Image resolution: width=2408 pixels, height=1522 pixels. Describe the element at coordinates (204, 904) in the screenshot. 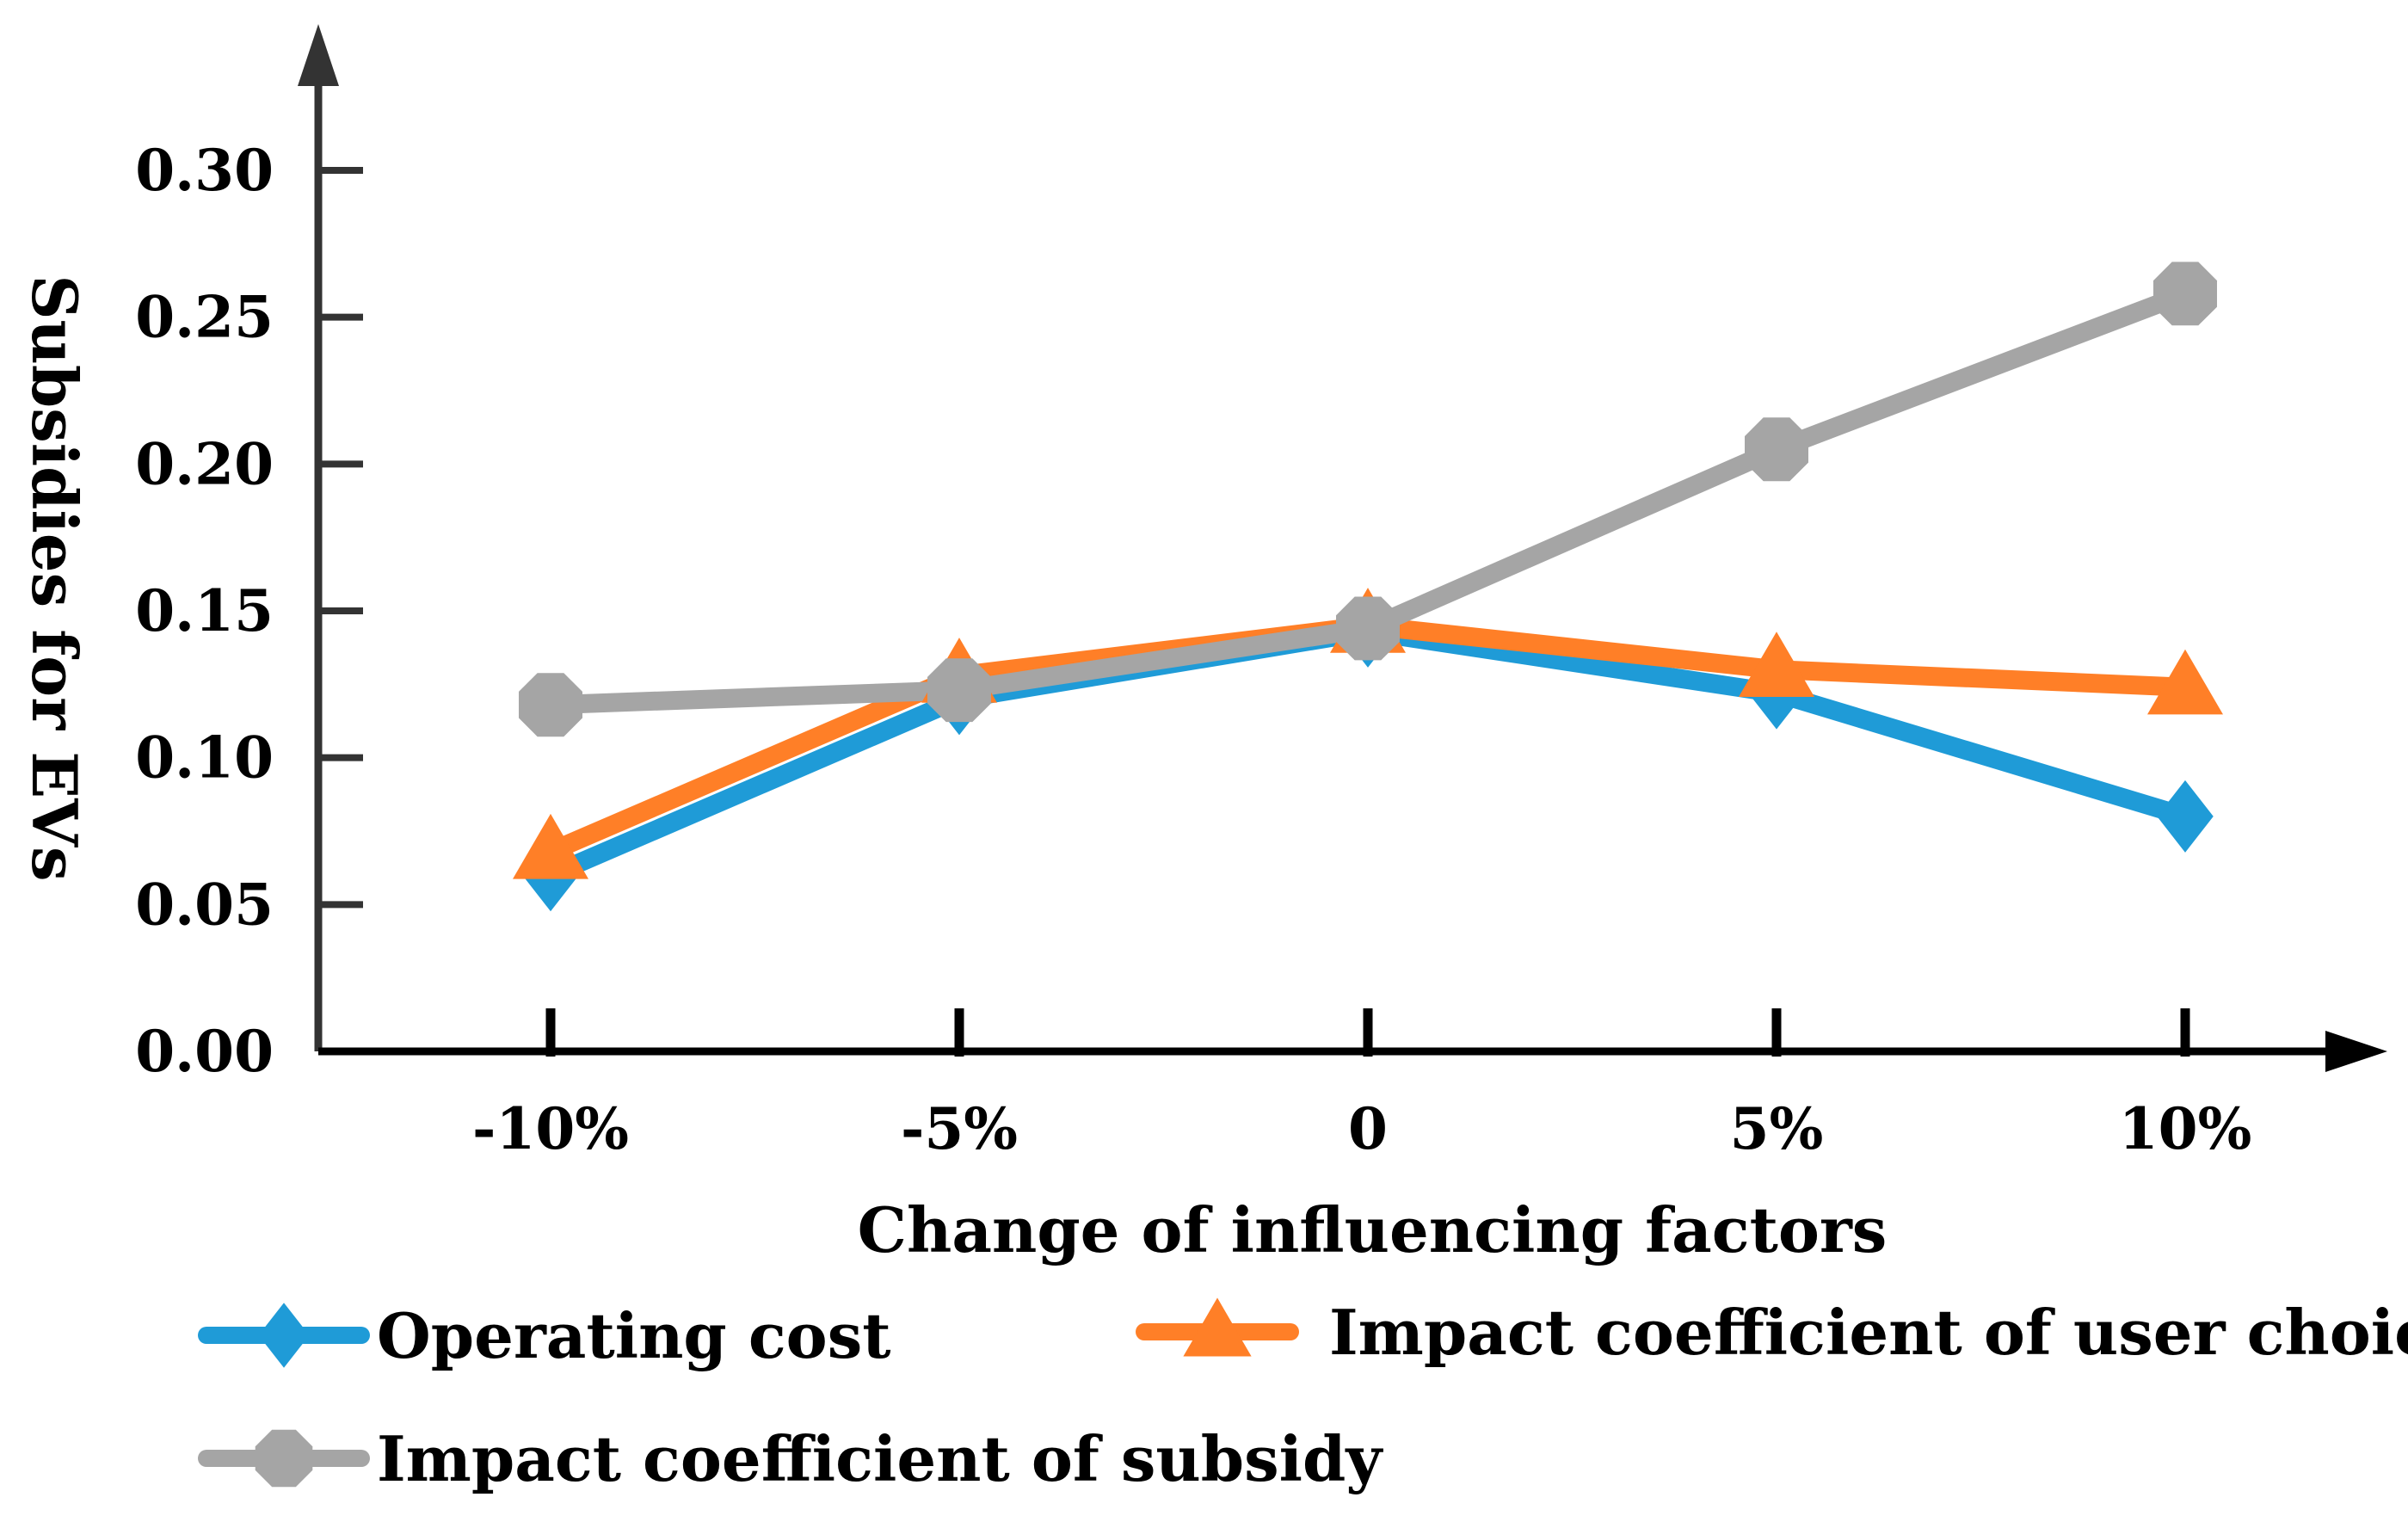

I see `y-tick-label: 0.05` at that location.